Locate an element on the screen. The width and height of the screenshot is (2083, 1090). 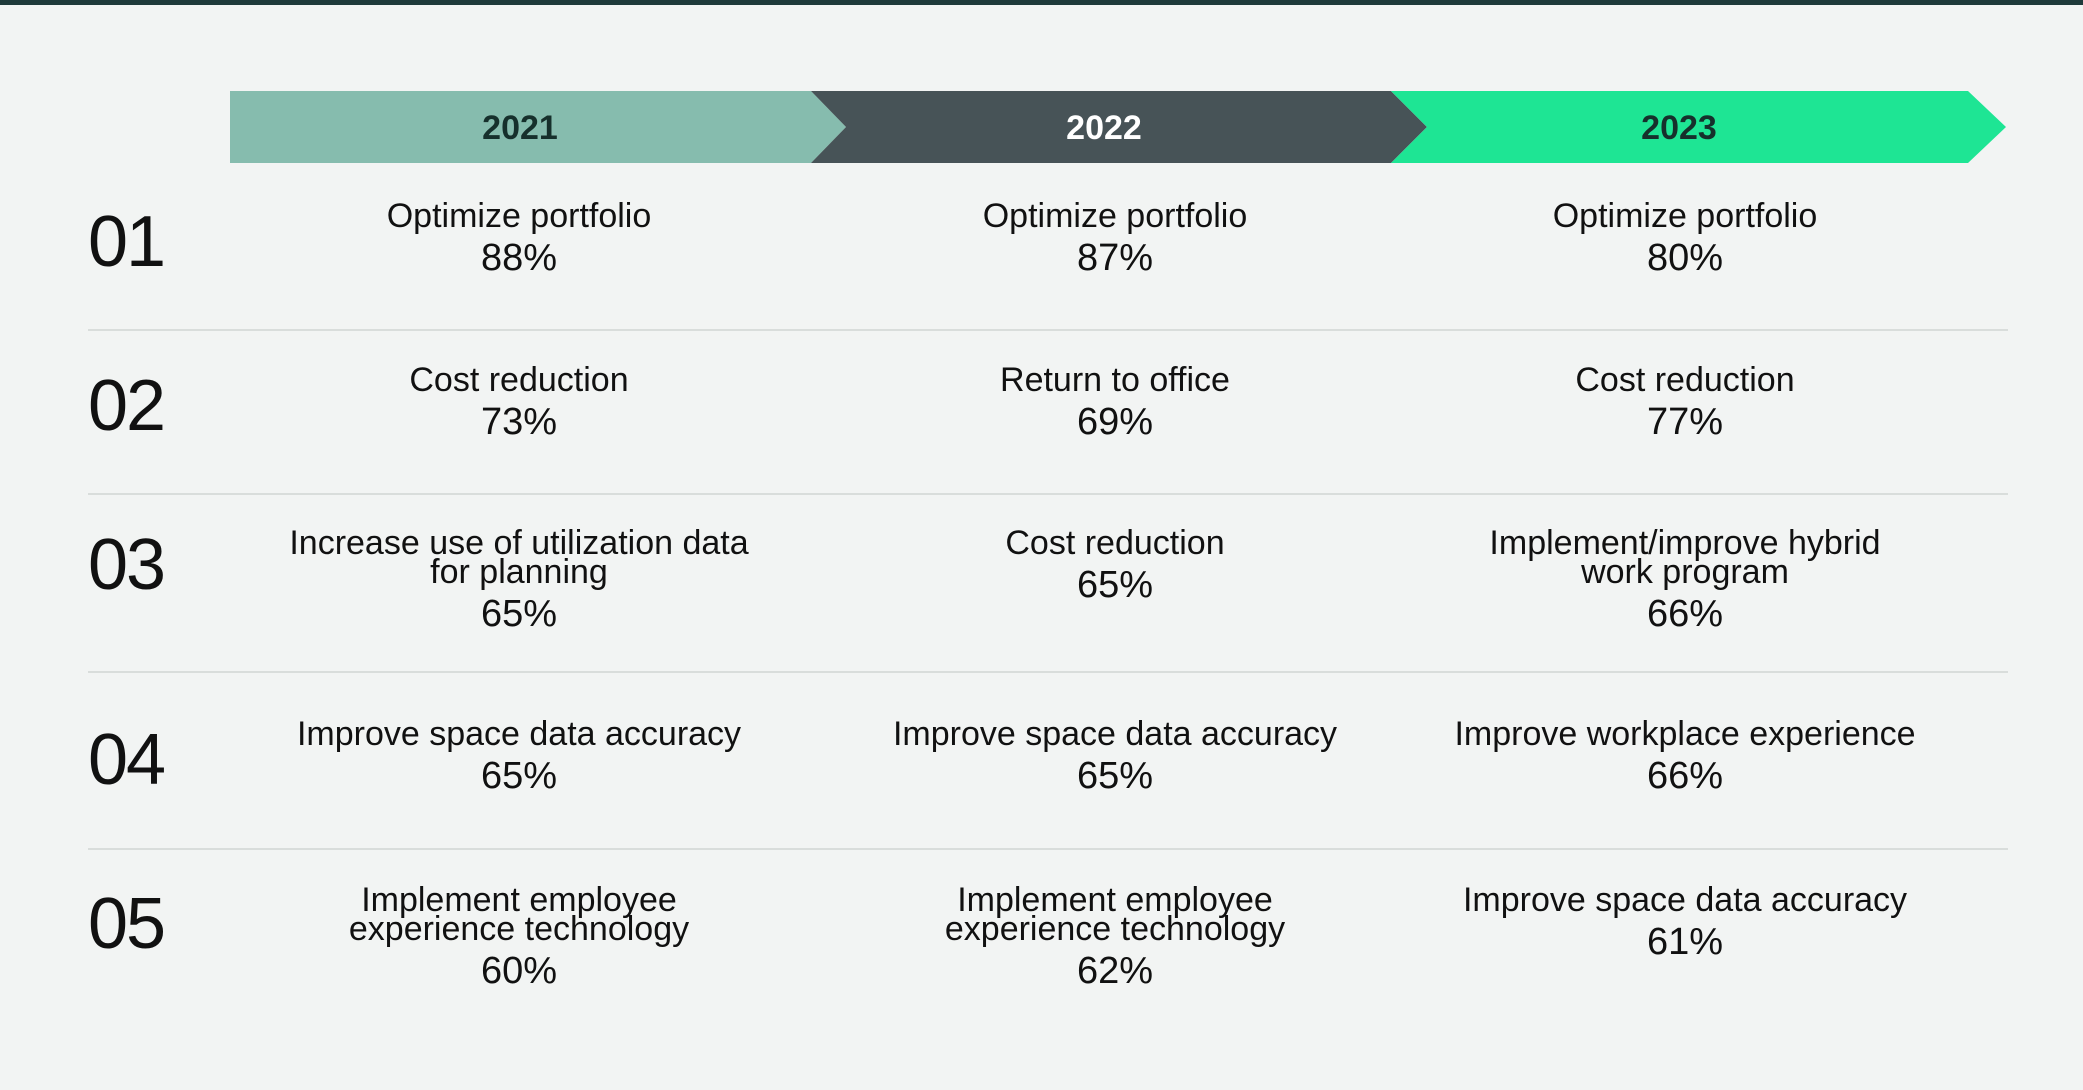
priority-percent: 88% is located at coordinates (519, 258).